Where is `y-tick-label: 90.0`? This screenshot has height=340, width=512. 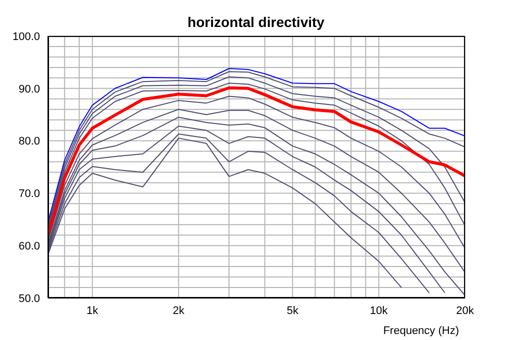 y-tick-label: 90.0 is located at coordinates (29, 89).